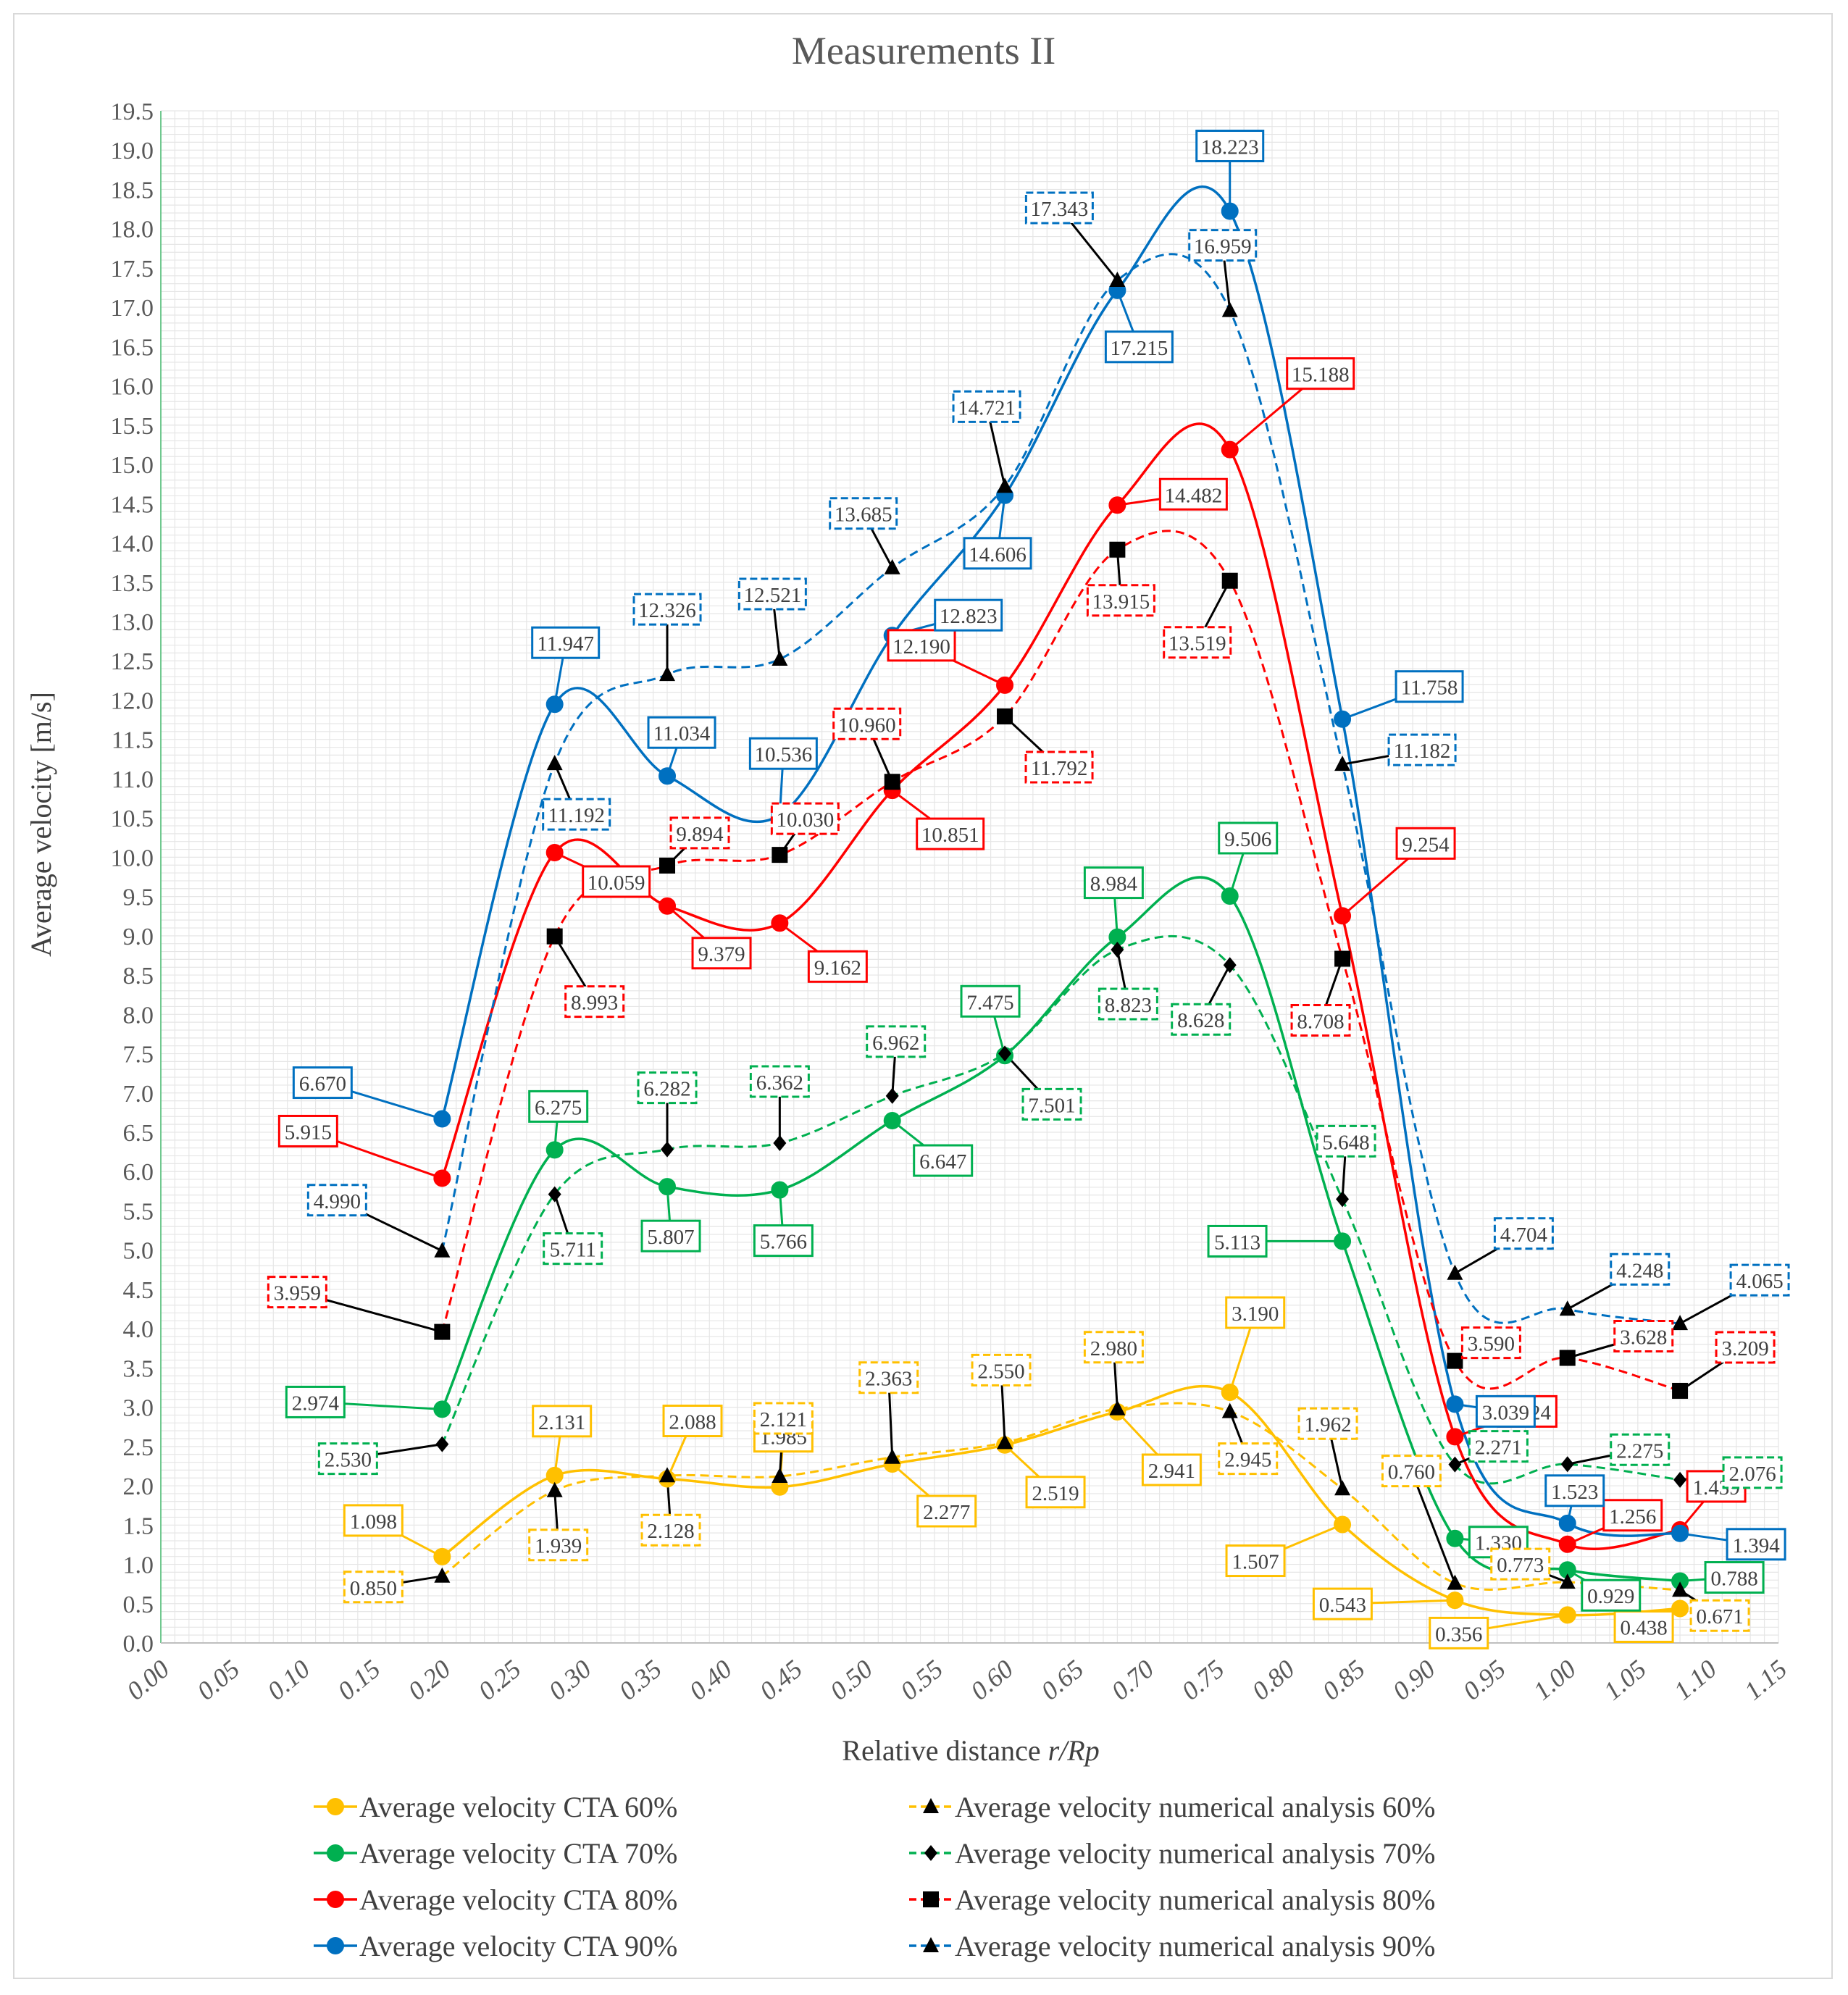  I want to click on data-label: 6.282, so click(666, 1089).